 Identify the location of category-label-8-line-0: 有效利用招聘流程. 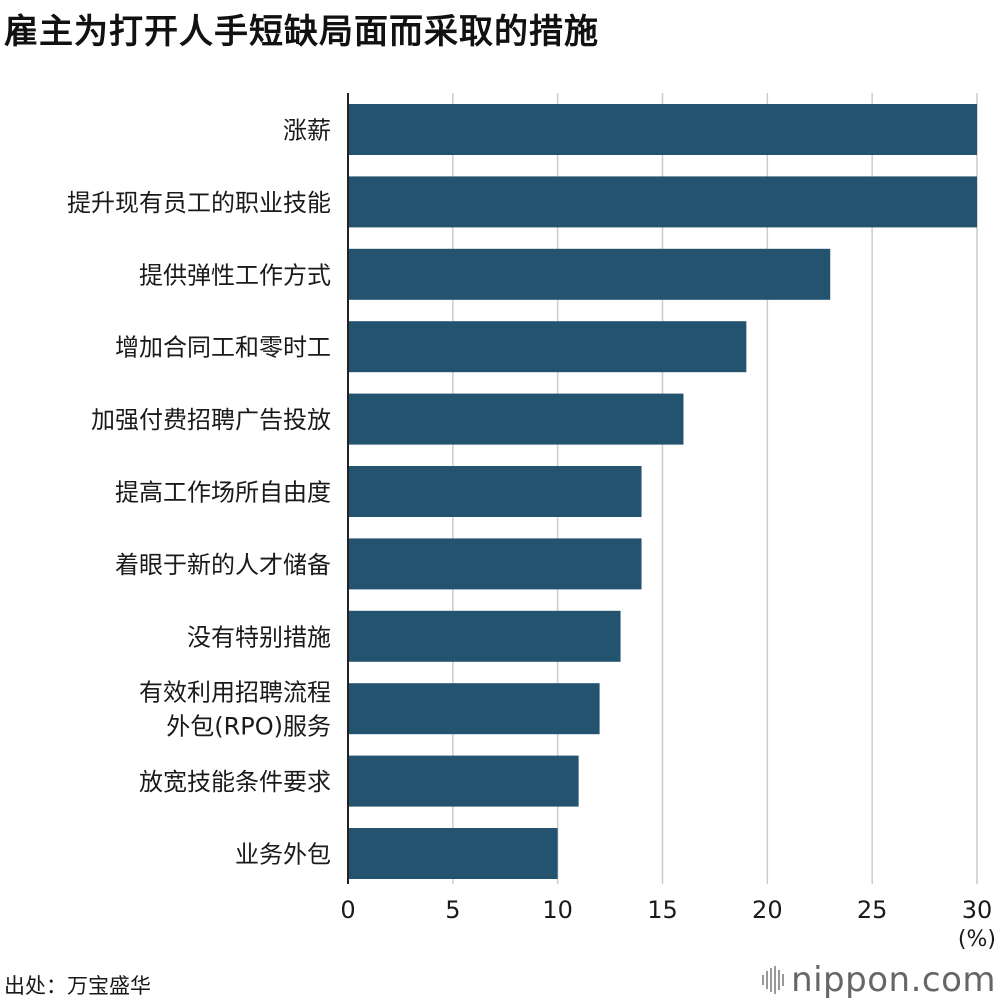
(235, 693).